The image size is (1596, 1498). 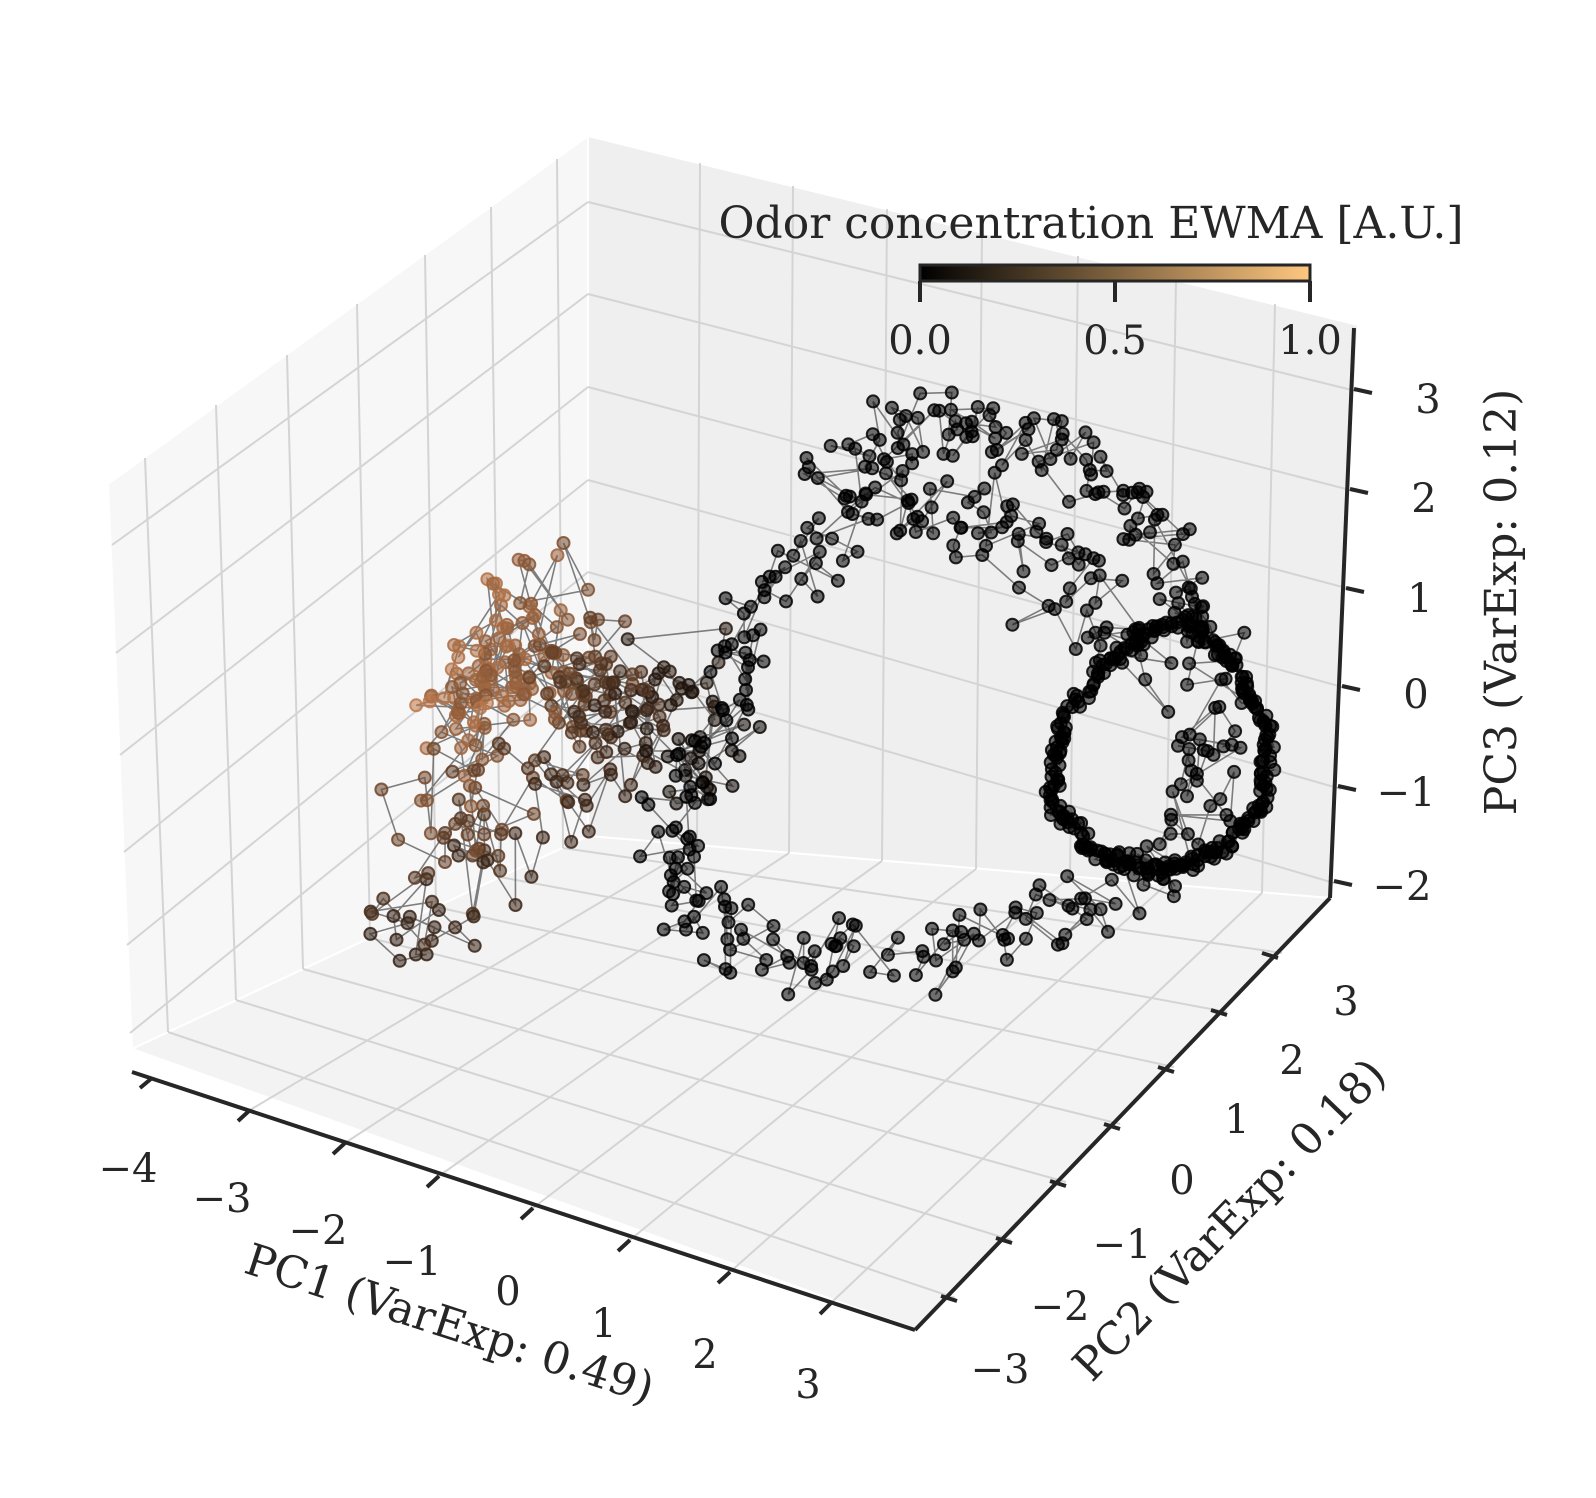 I want to click on colorbar-tick-label: 1.0, so click(x=1310, y=341).